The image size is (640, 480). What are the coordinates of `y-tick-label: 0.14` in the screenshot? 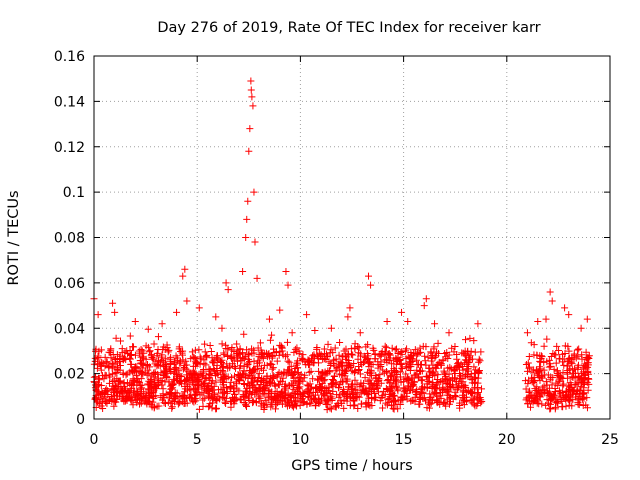 It's located at (69, 102).